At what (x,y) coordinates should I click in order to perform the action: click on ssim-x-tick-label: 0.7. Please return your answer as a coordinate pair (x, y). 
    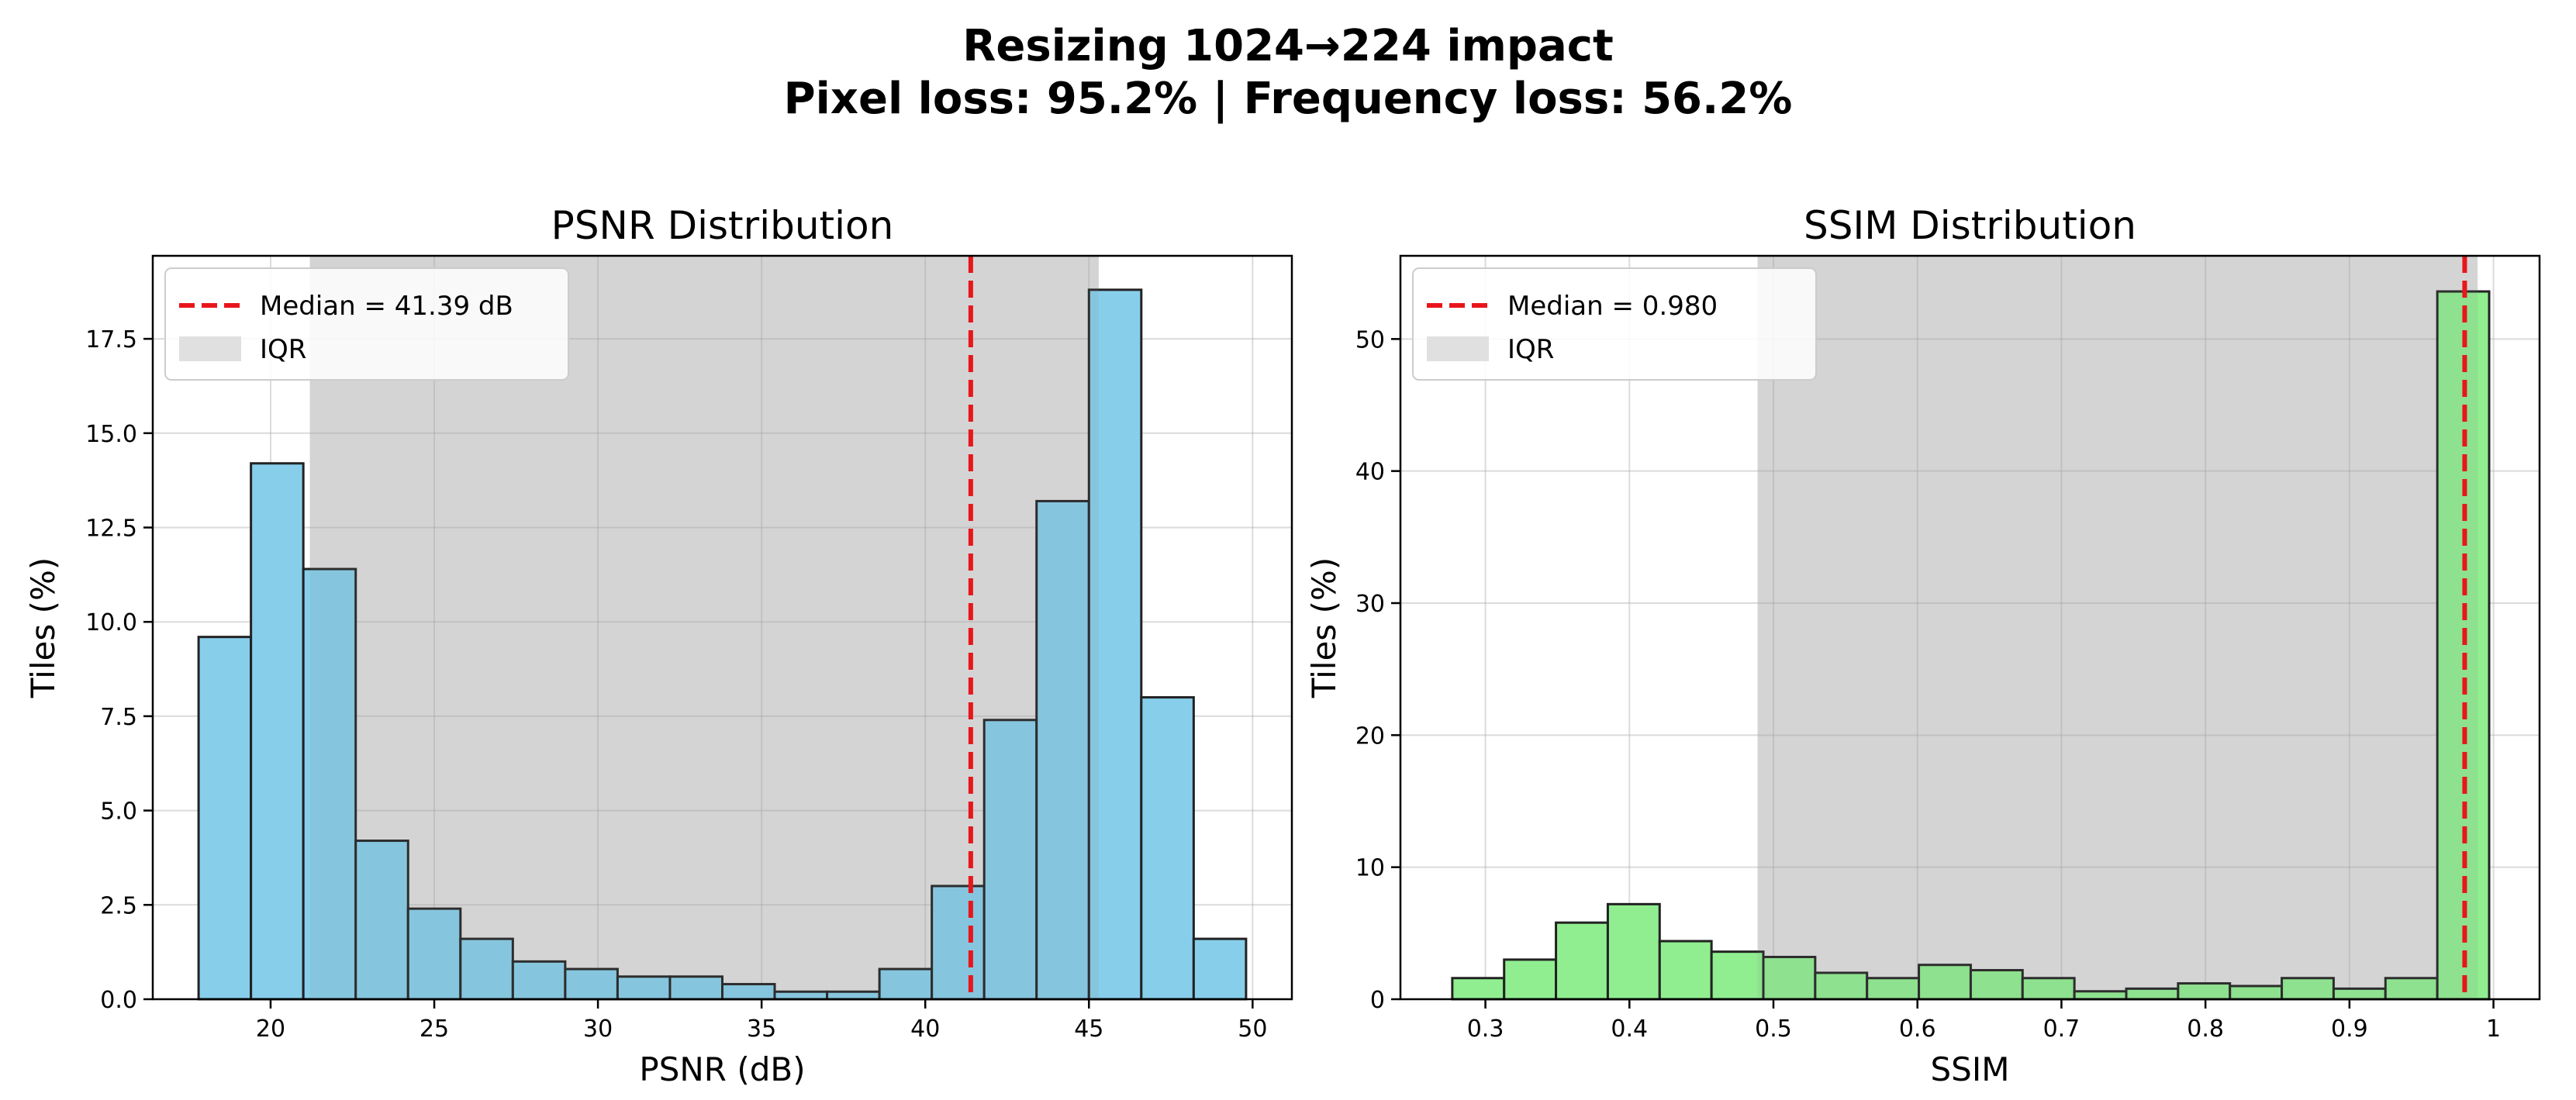
    Looking at the image, I should click on (2061, 1029).